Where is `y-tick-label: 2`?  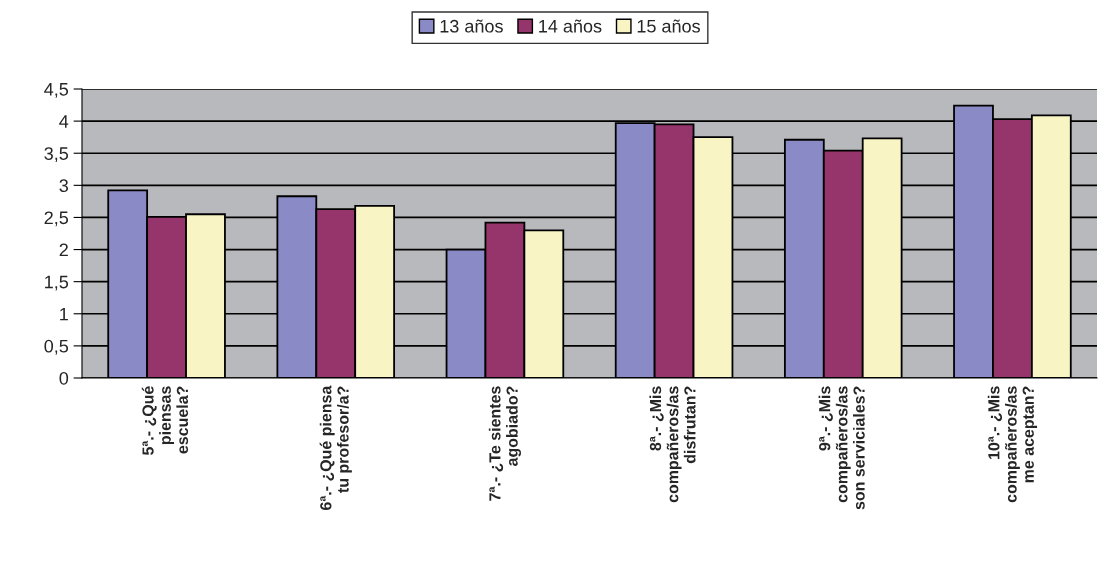
y-tick-label: 2 is located at coordinates (63, 250).